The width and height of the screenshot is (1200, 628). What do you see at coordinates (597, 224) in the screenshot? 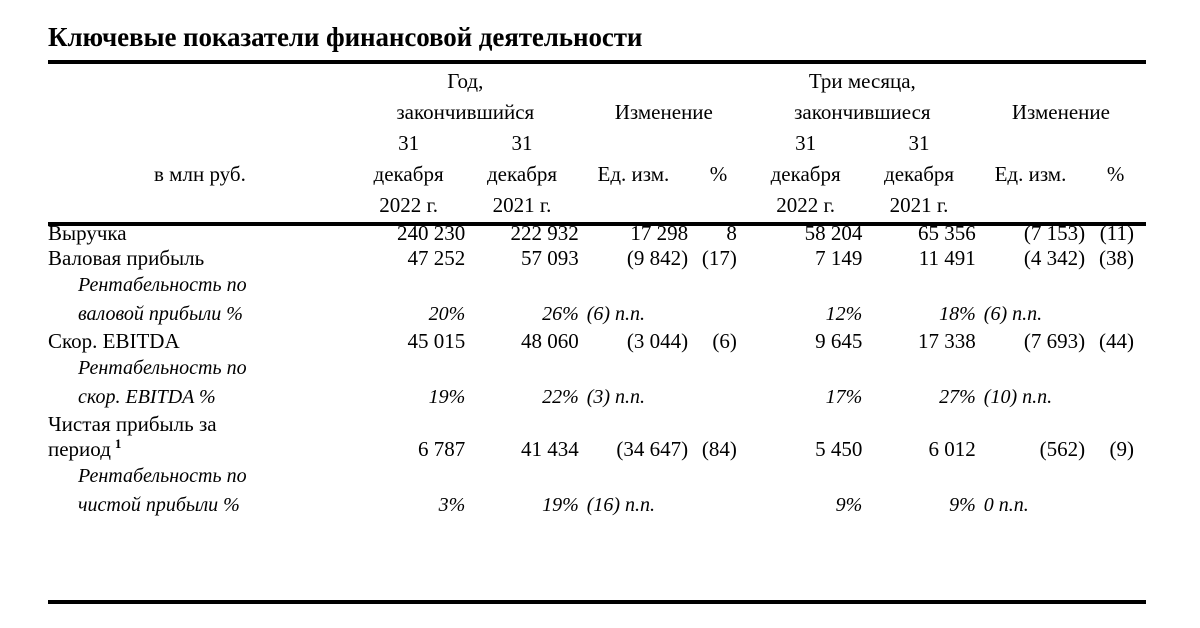
I see `header-separator-rule` at bounding box center [597, 224].